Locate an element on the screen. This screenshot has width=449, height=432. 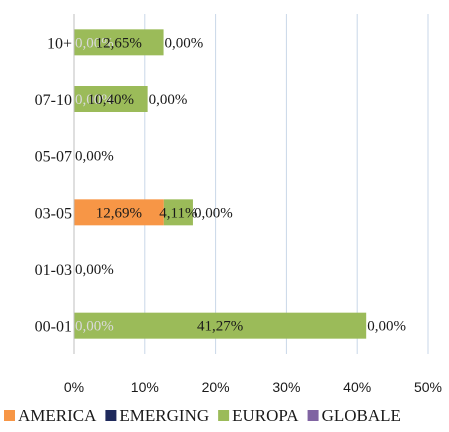
category-label: 10+ is located at coordinates (59, 43).